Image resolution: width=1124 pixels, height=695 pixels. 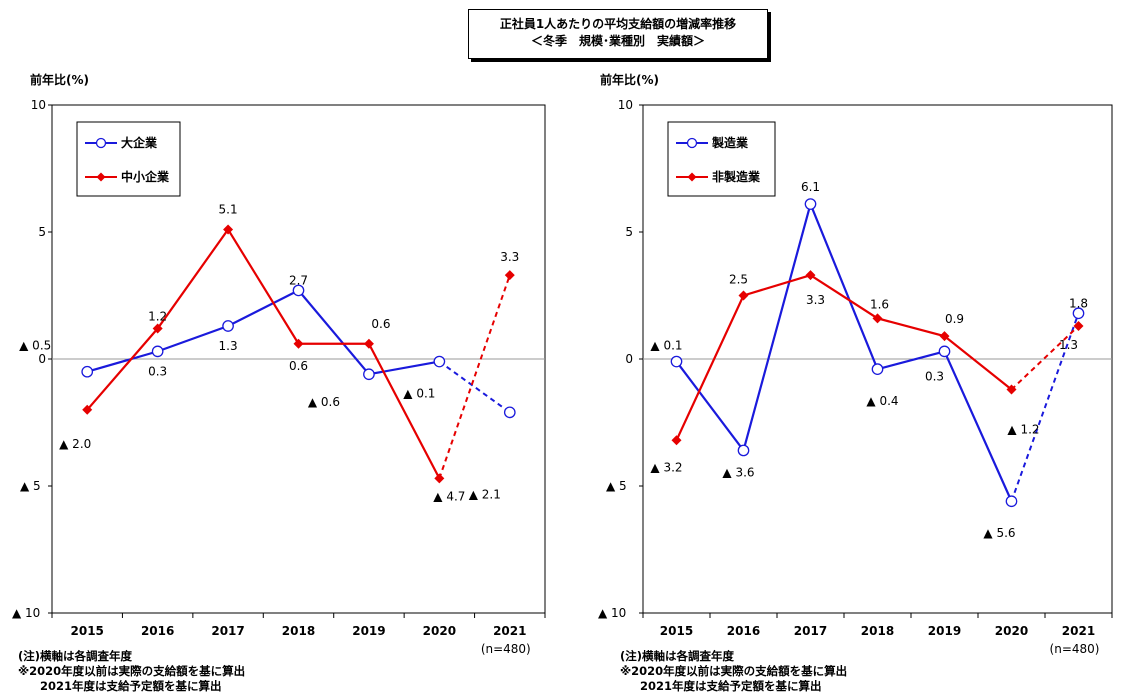 I want to click on chart-2-x-tick-label: 2018, so click(x=877, y=631).